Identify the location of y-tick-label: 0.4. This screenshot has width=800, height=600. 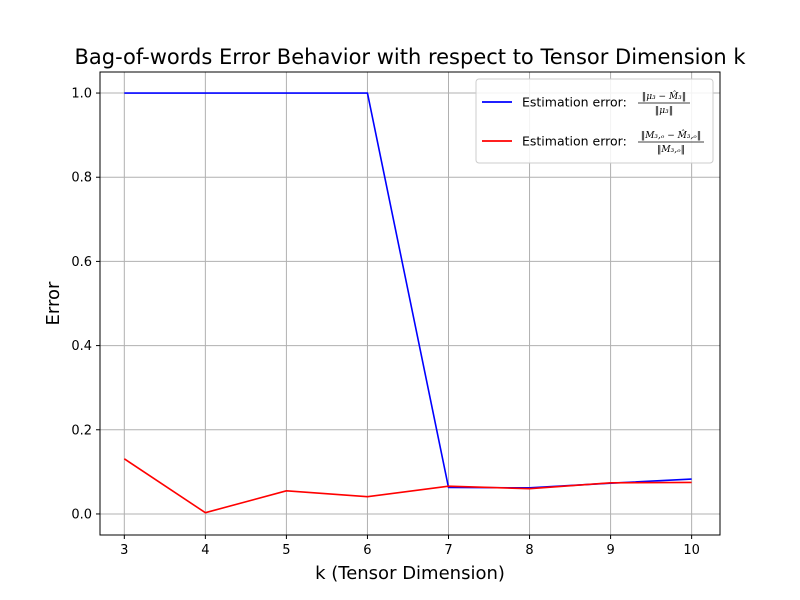
(81, 346).